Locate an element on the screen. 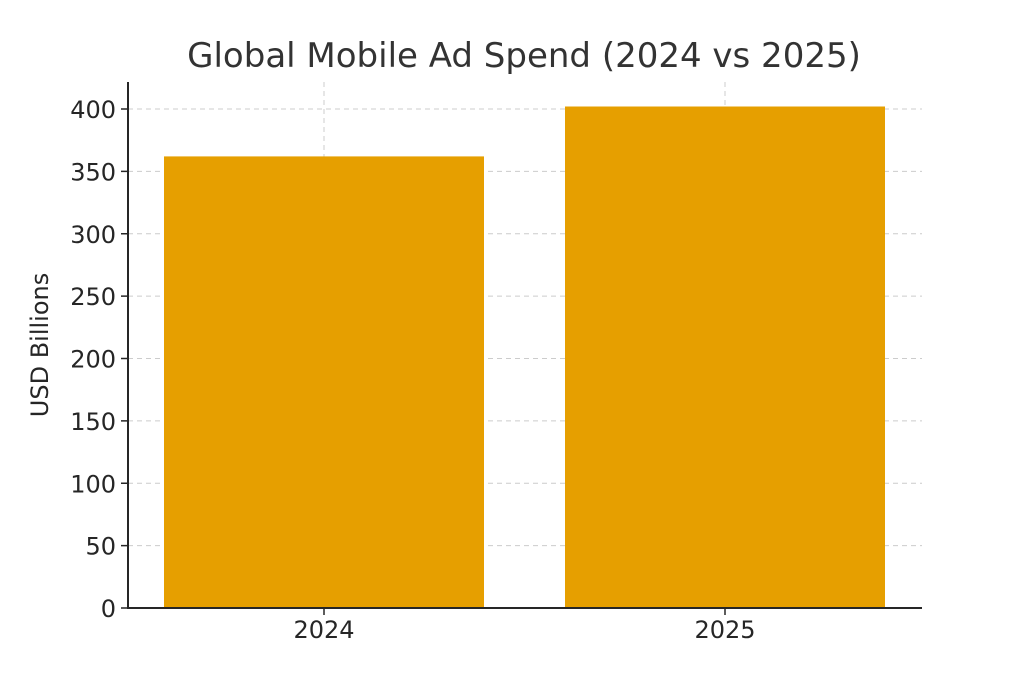 The image size is (1024, 683). x-ticks: 2024 2025 is located at coordinates (524, 626).